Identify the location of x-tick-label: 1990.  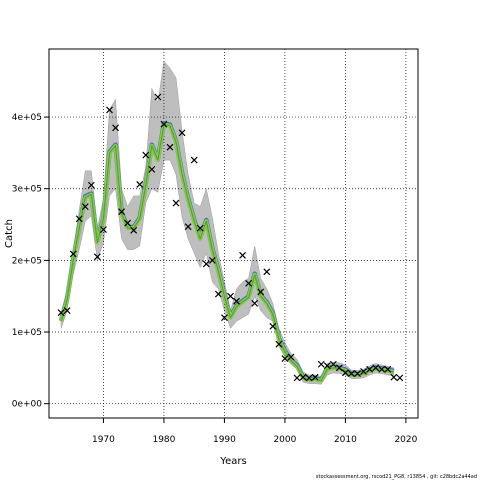
(224, 440).